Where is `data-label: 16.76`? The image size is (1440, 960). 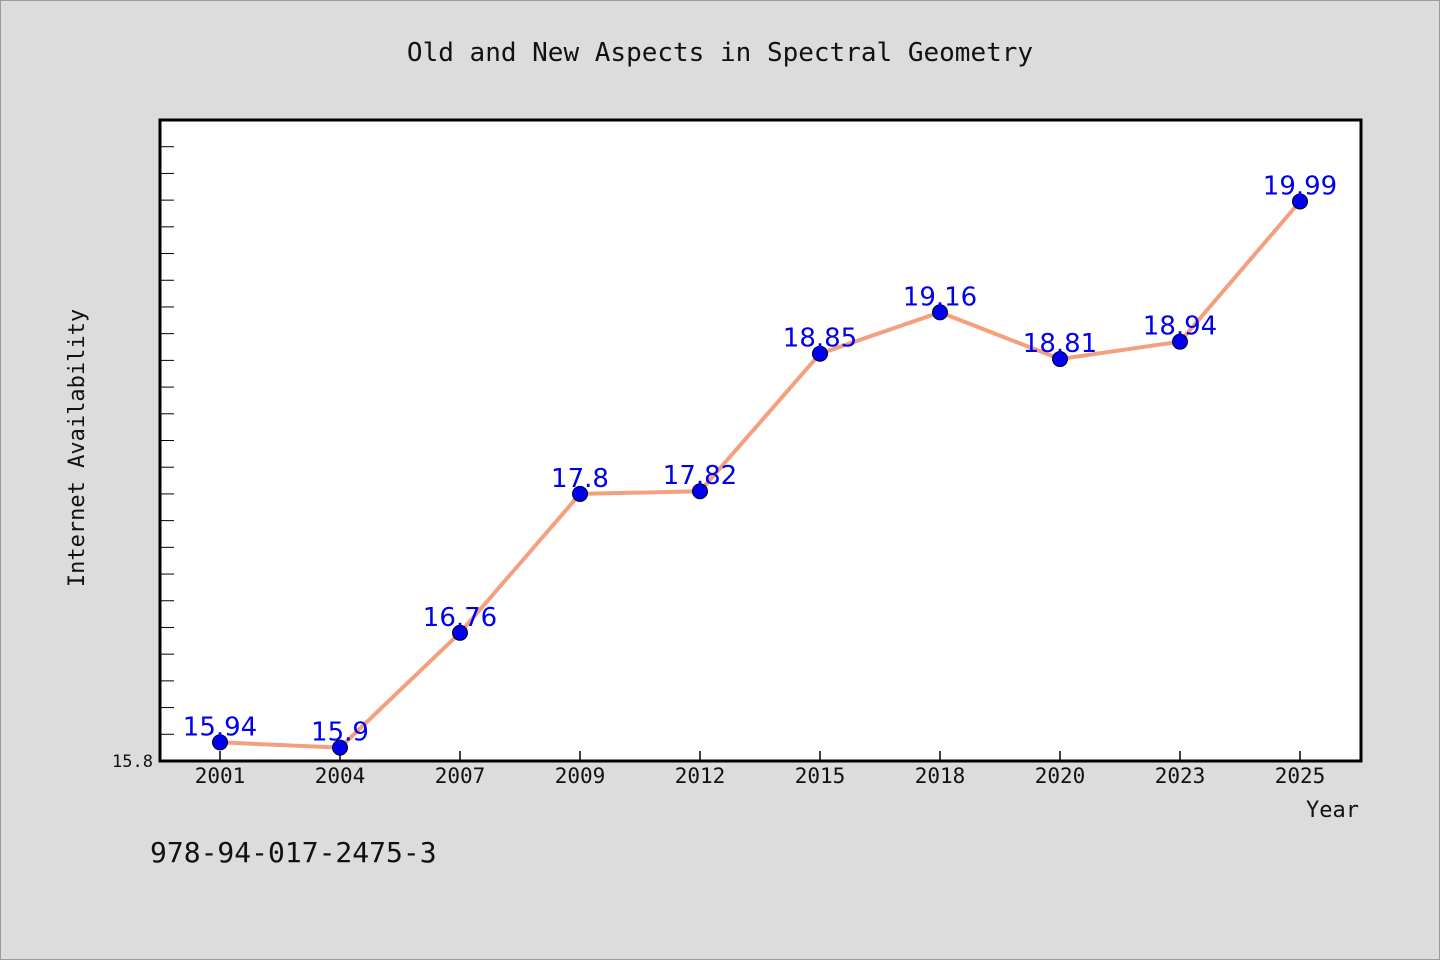 data-label: 16.76 is located at coordinates (460, 618).